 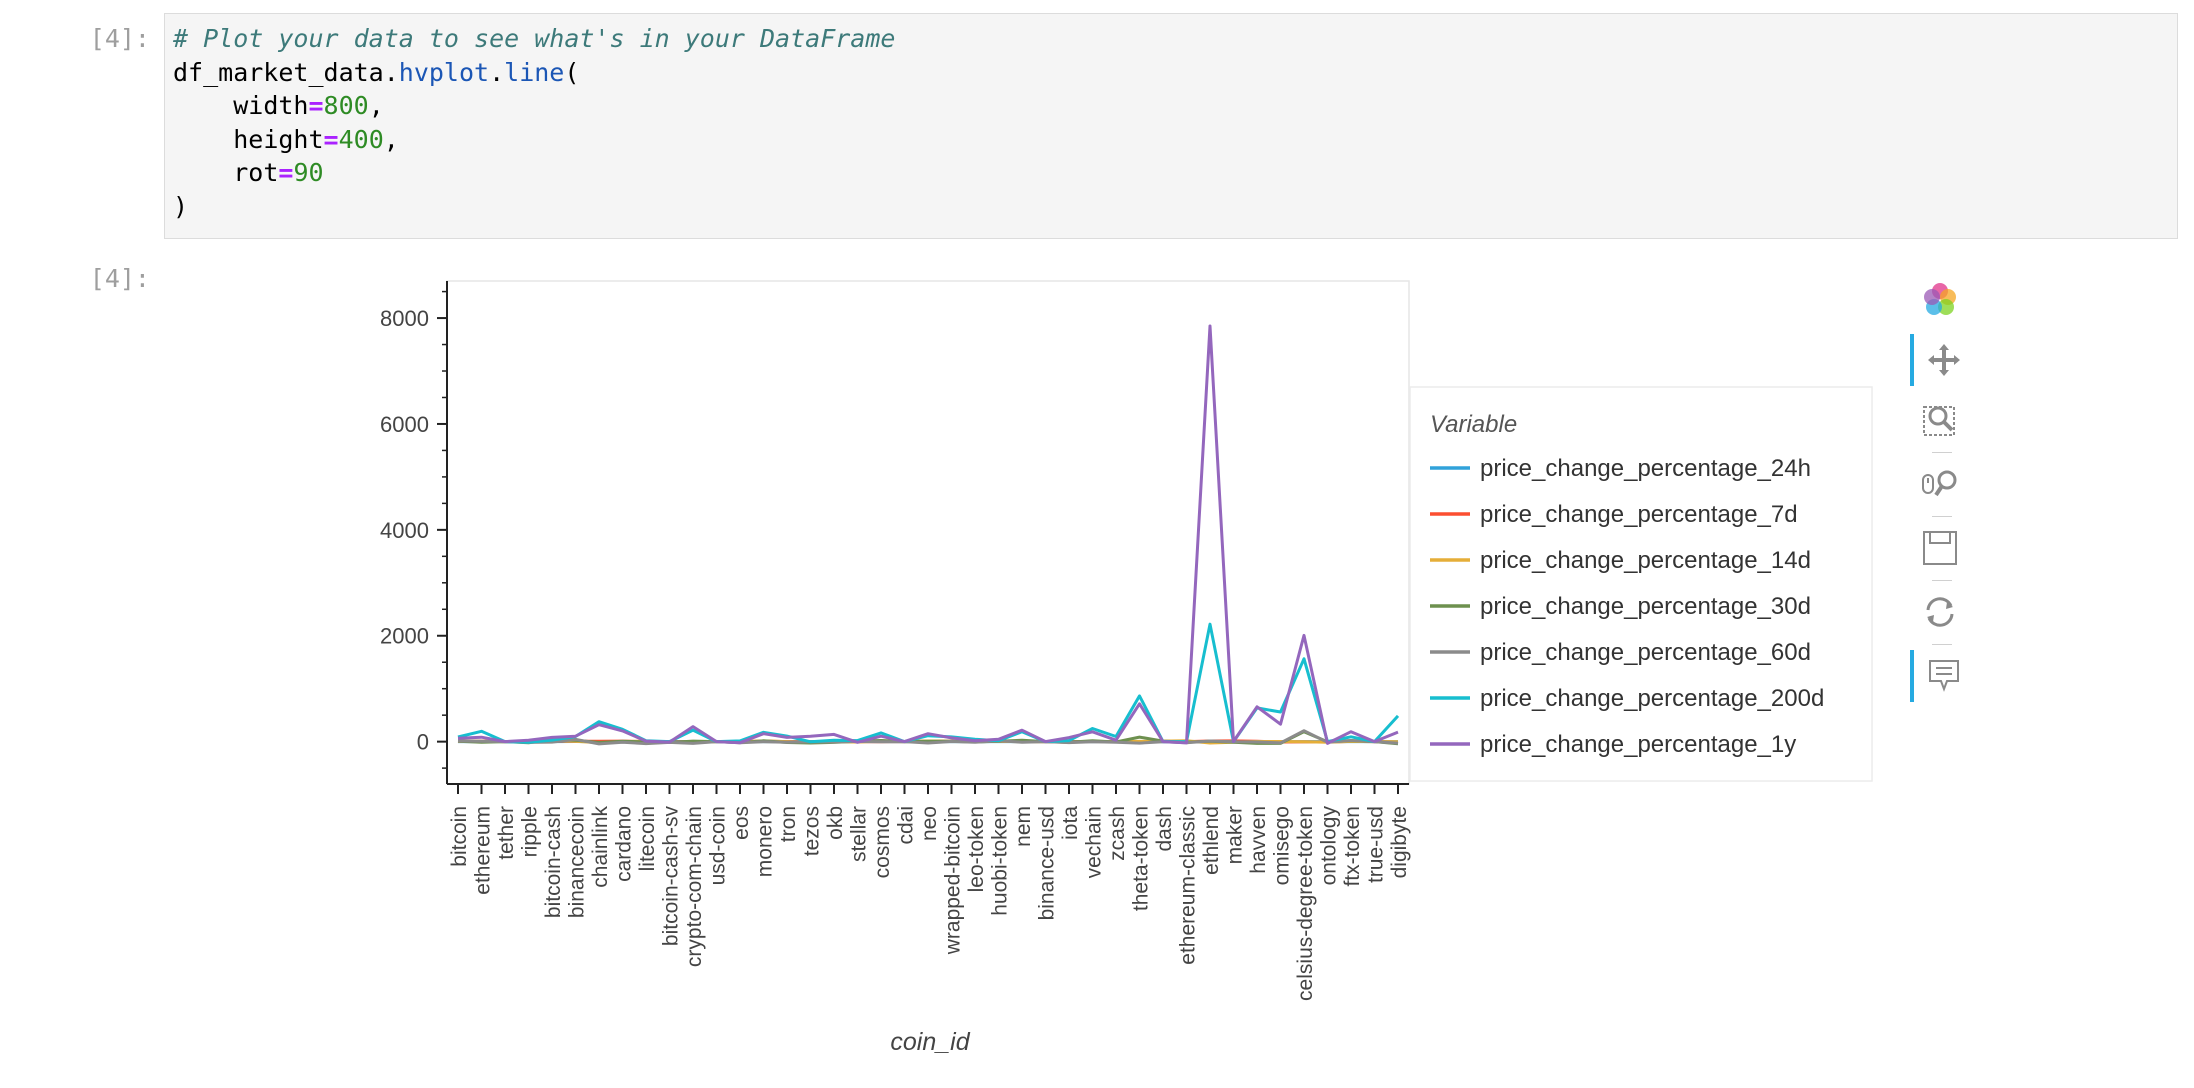 I want to click on x-tick-label: crypto-com-chain, so click(x=694, y=886).